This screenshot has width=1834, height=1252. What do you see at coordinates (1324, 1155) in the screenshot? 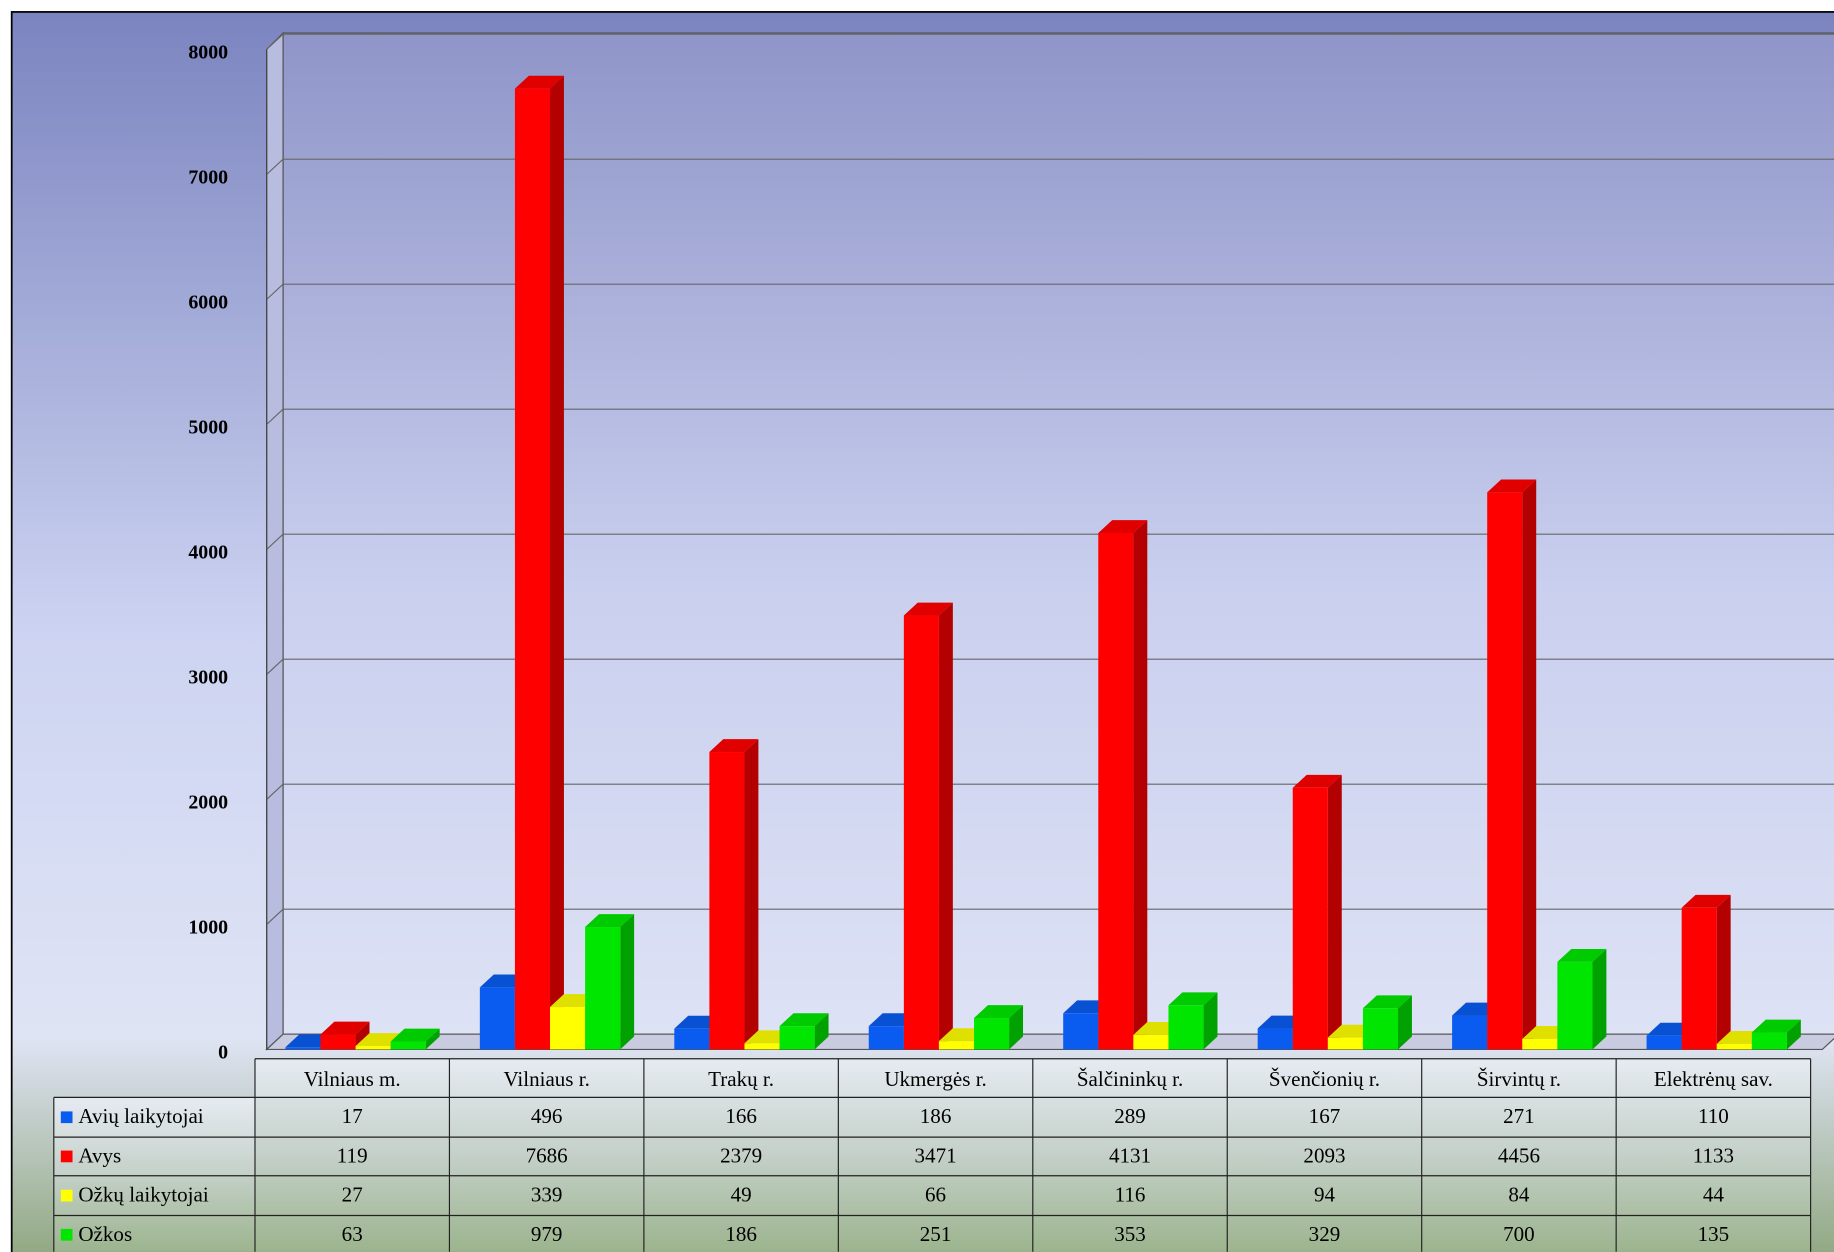
I see `table-cell: 2093` at bounding box center [1324, 1155].